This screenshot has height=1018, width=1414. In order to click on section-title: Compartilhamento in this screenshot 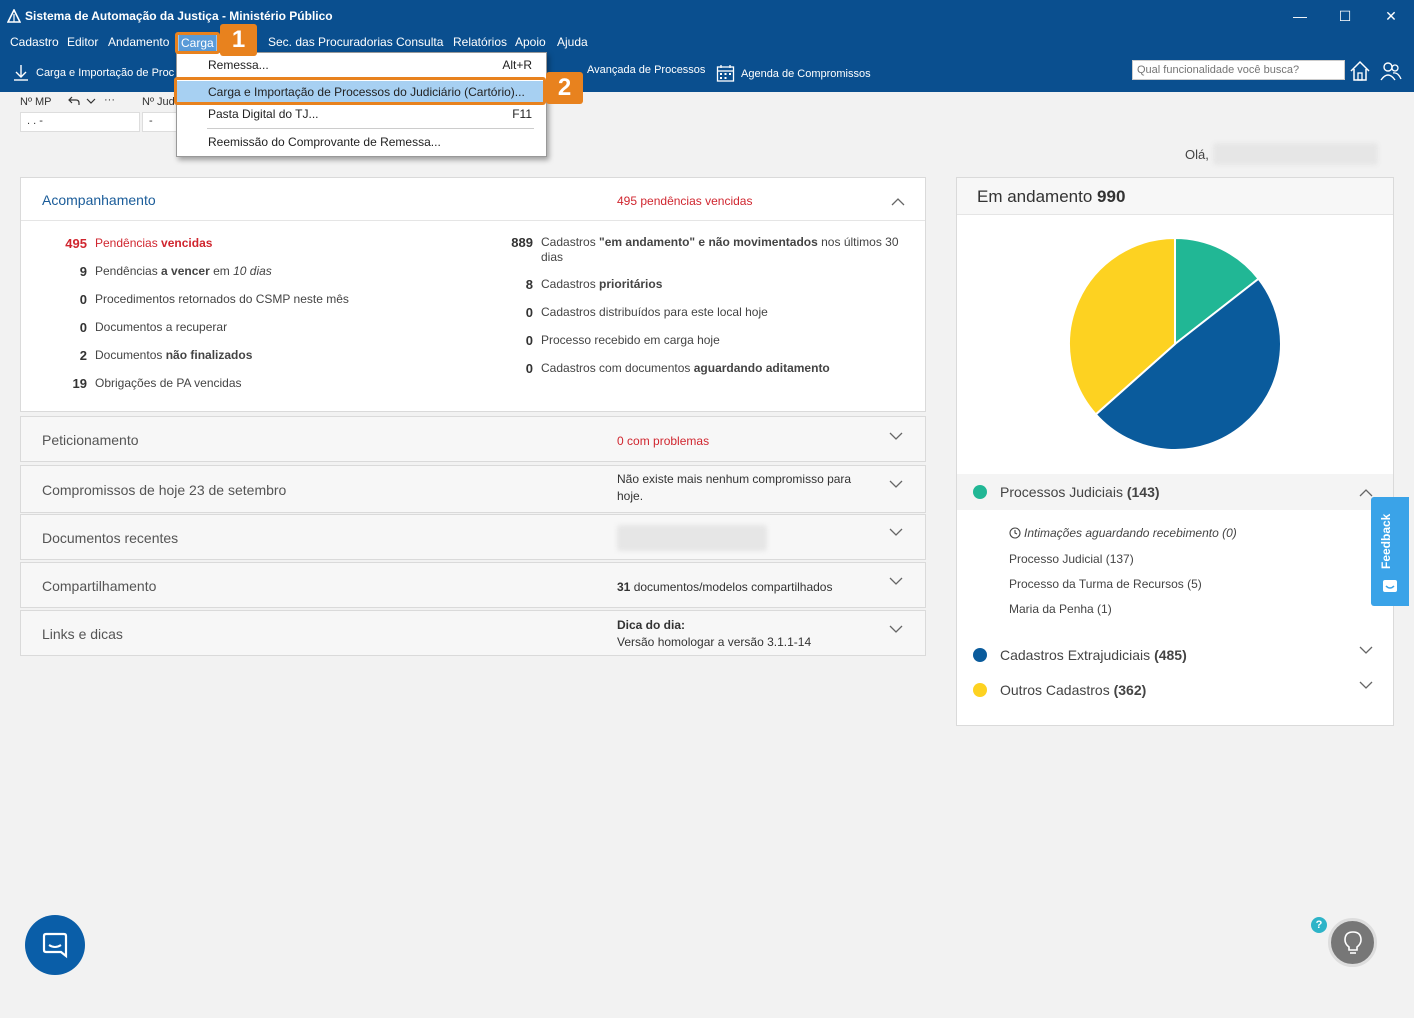, I will do `click(99, 586)`.